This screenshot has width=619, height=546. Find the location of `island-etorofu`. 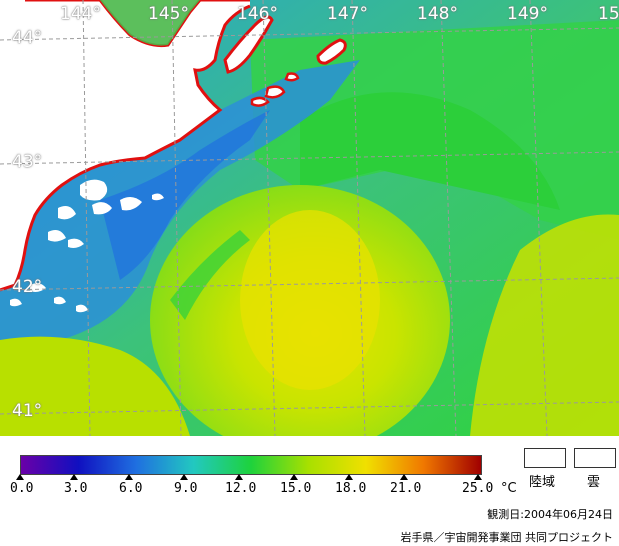

island-etorofu is located at coordinates (331, 51).